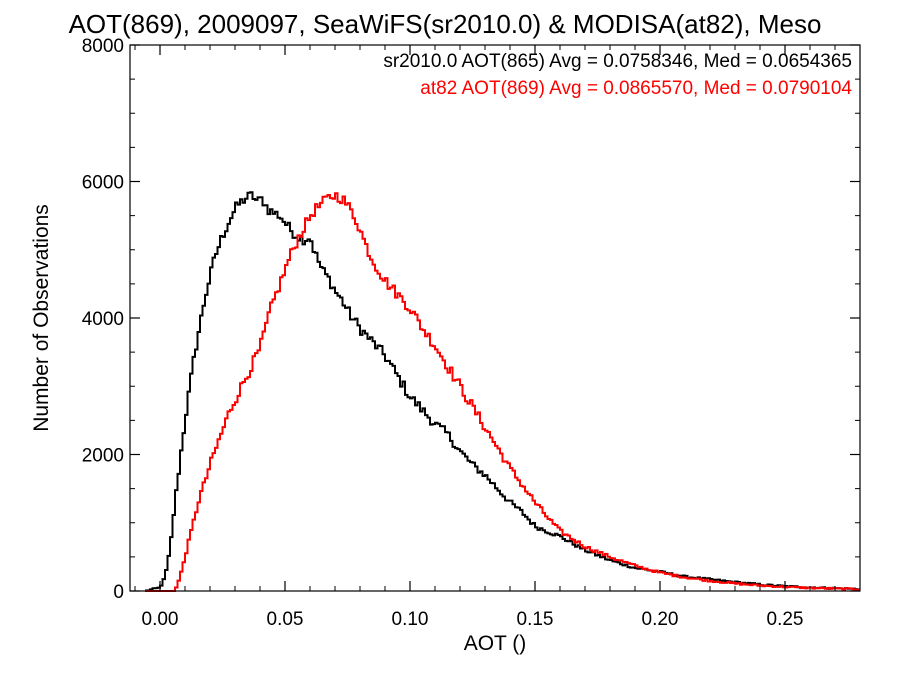 Image resolution: width=900 pixels, height=675 pixels. I want to click on y-tick-label: 8000, so click(103, 46).